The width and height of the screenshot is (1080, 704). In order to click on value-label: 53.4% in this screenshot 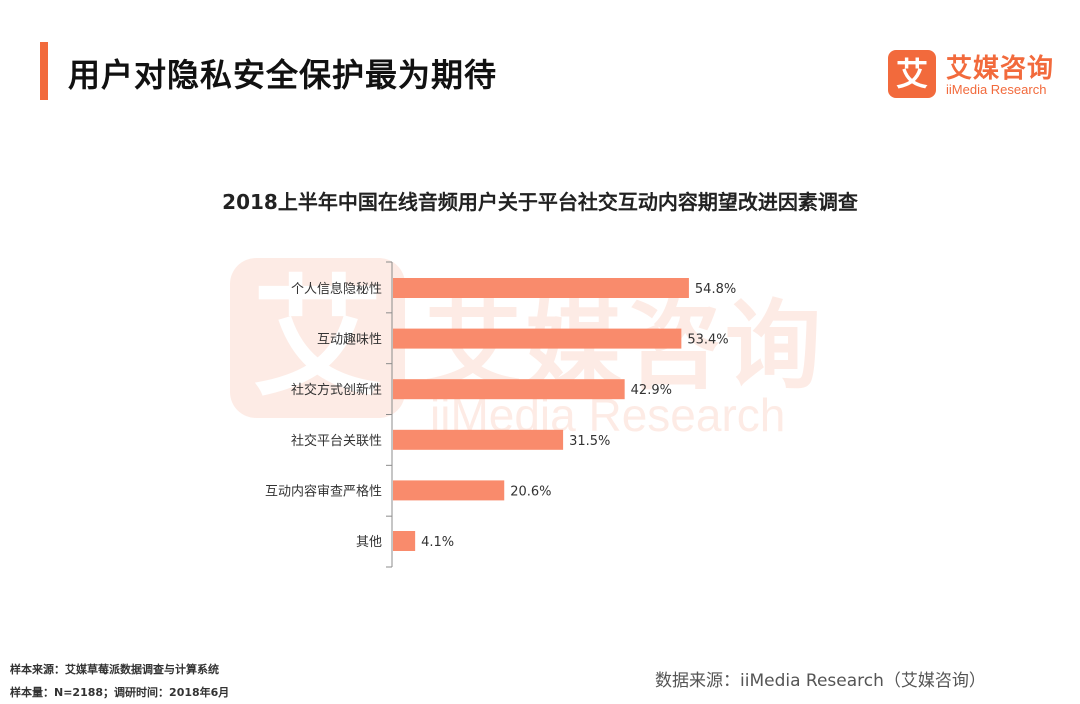, I will do `click(707, 340)`.